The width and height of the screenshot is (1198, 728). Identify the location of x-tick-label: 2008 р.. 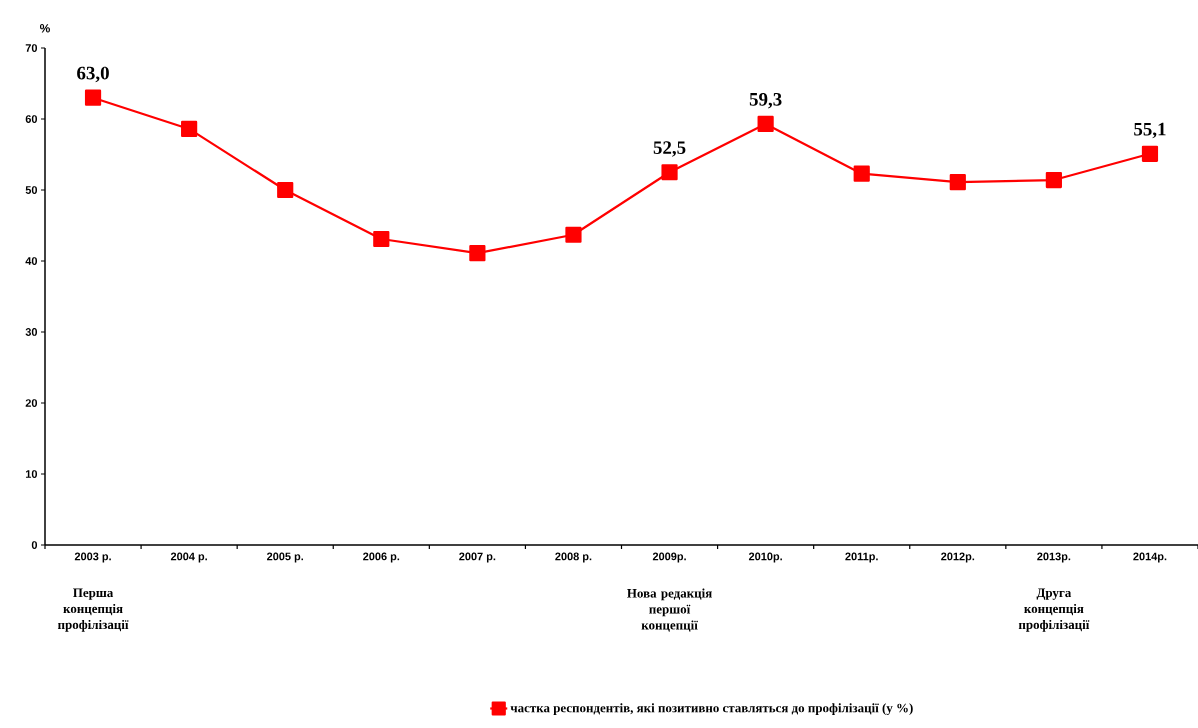
(573, 557).